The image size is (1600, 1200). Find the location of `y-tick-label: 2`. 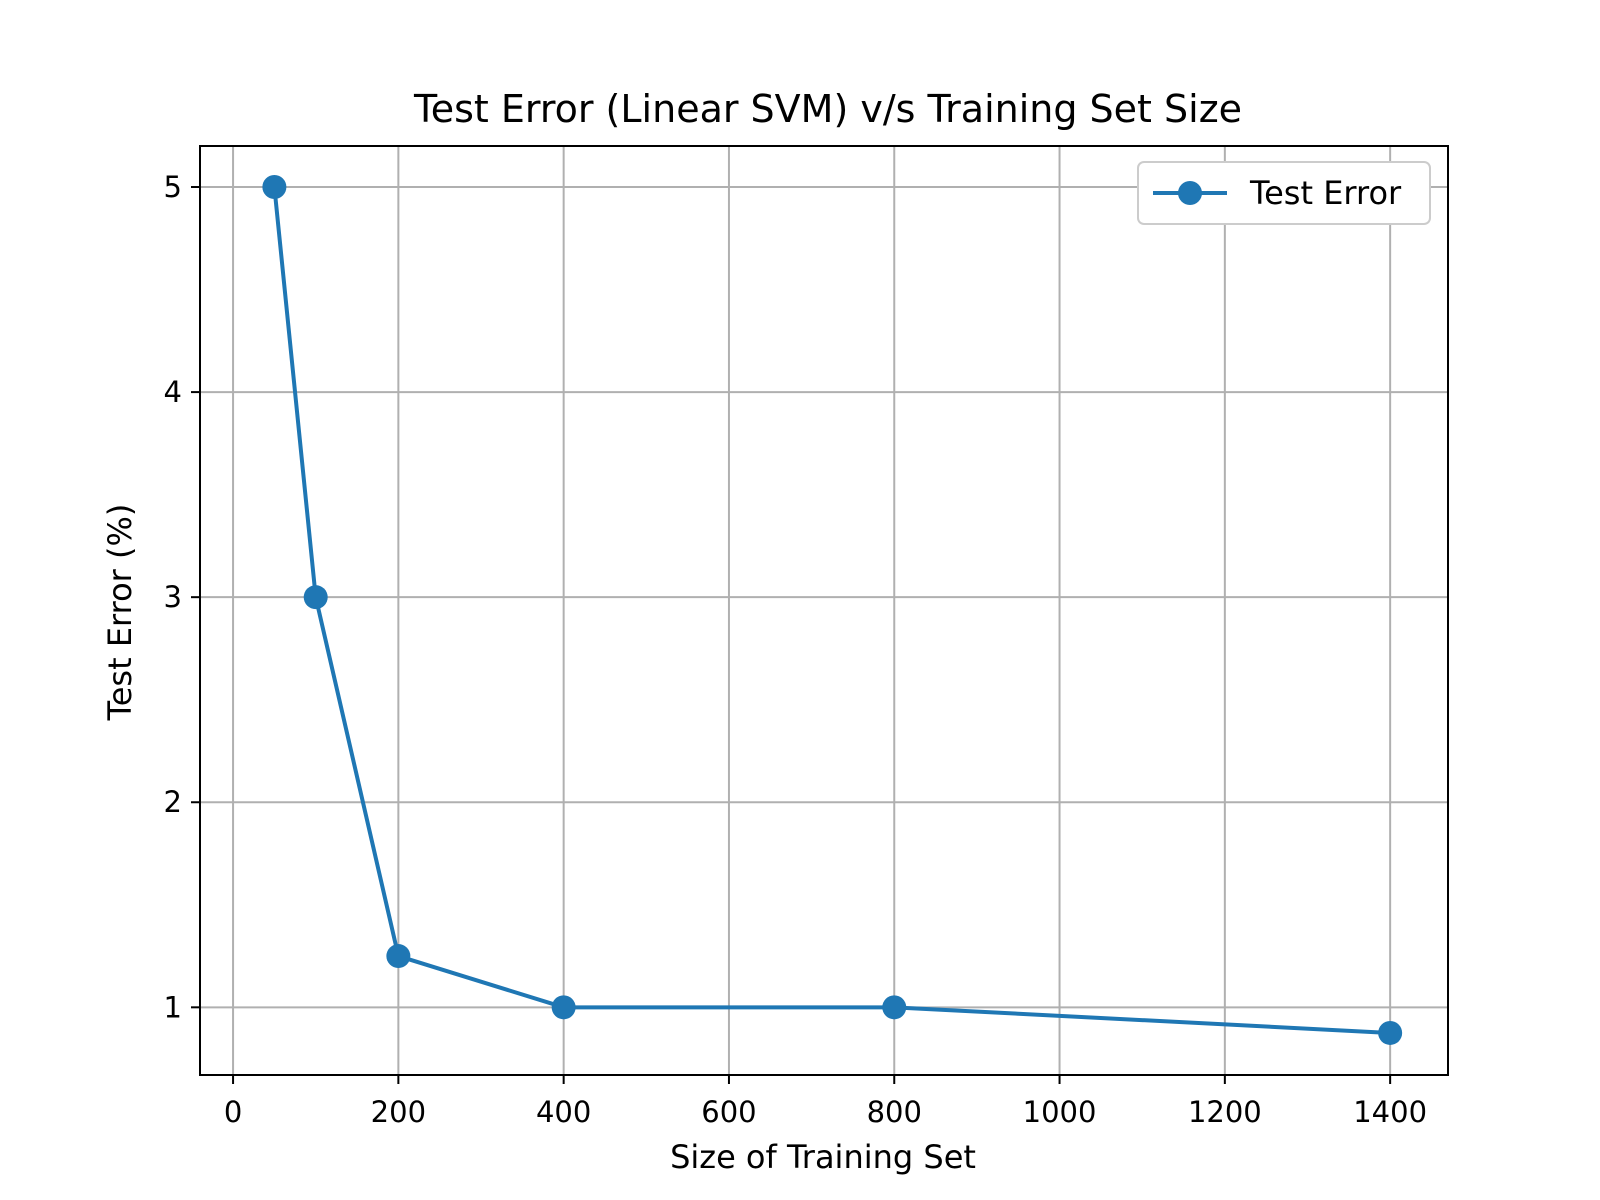

y-tick-label: 2 is located at coordinates (173, 802).